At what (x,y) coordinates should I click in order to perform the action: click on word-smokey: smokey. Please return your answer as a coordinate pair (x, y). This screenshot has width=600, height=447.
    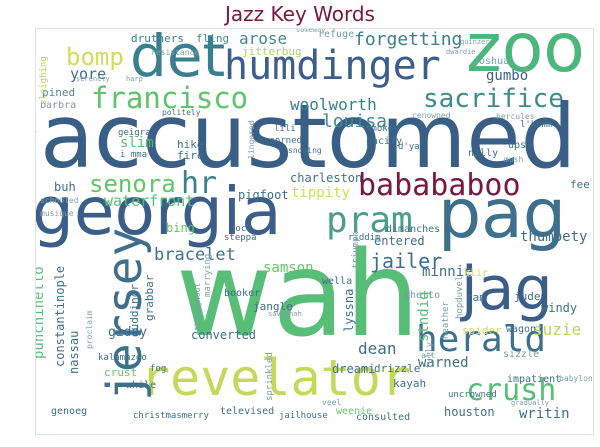
    Looking at the image, I should click on (382, 129).